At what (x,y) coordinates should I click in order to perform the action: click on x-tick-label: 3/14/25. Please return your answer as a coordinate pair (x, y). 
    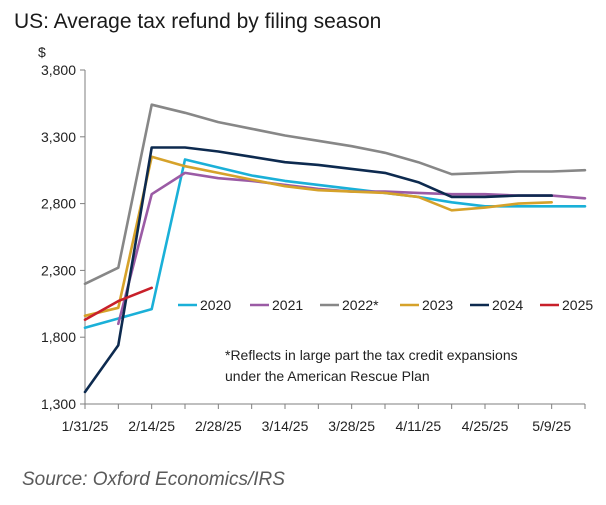
    Looking at the image, I should click on (285, 426).